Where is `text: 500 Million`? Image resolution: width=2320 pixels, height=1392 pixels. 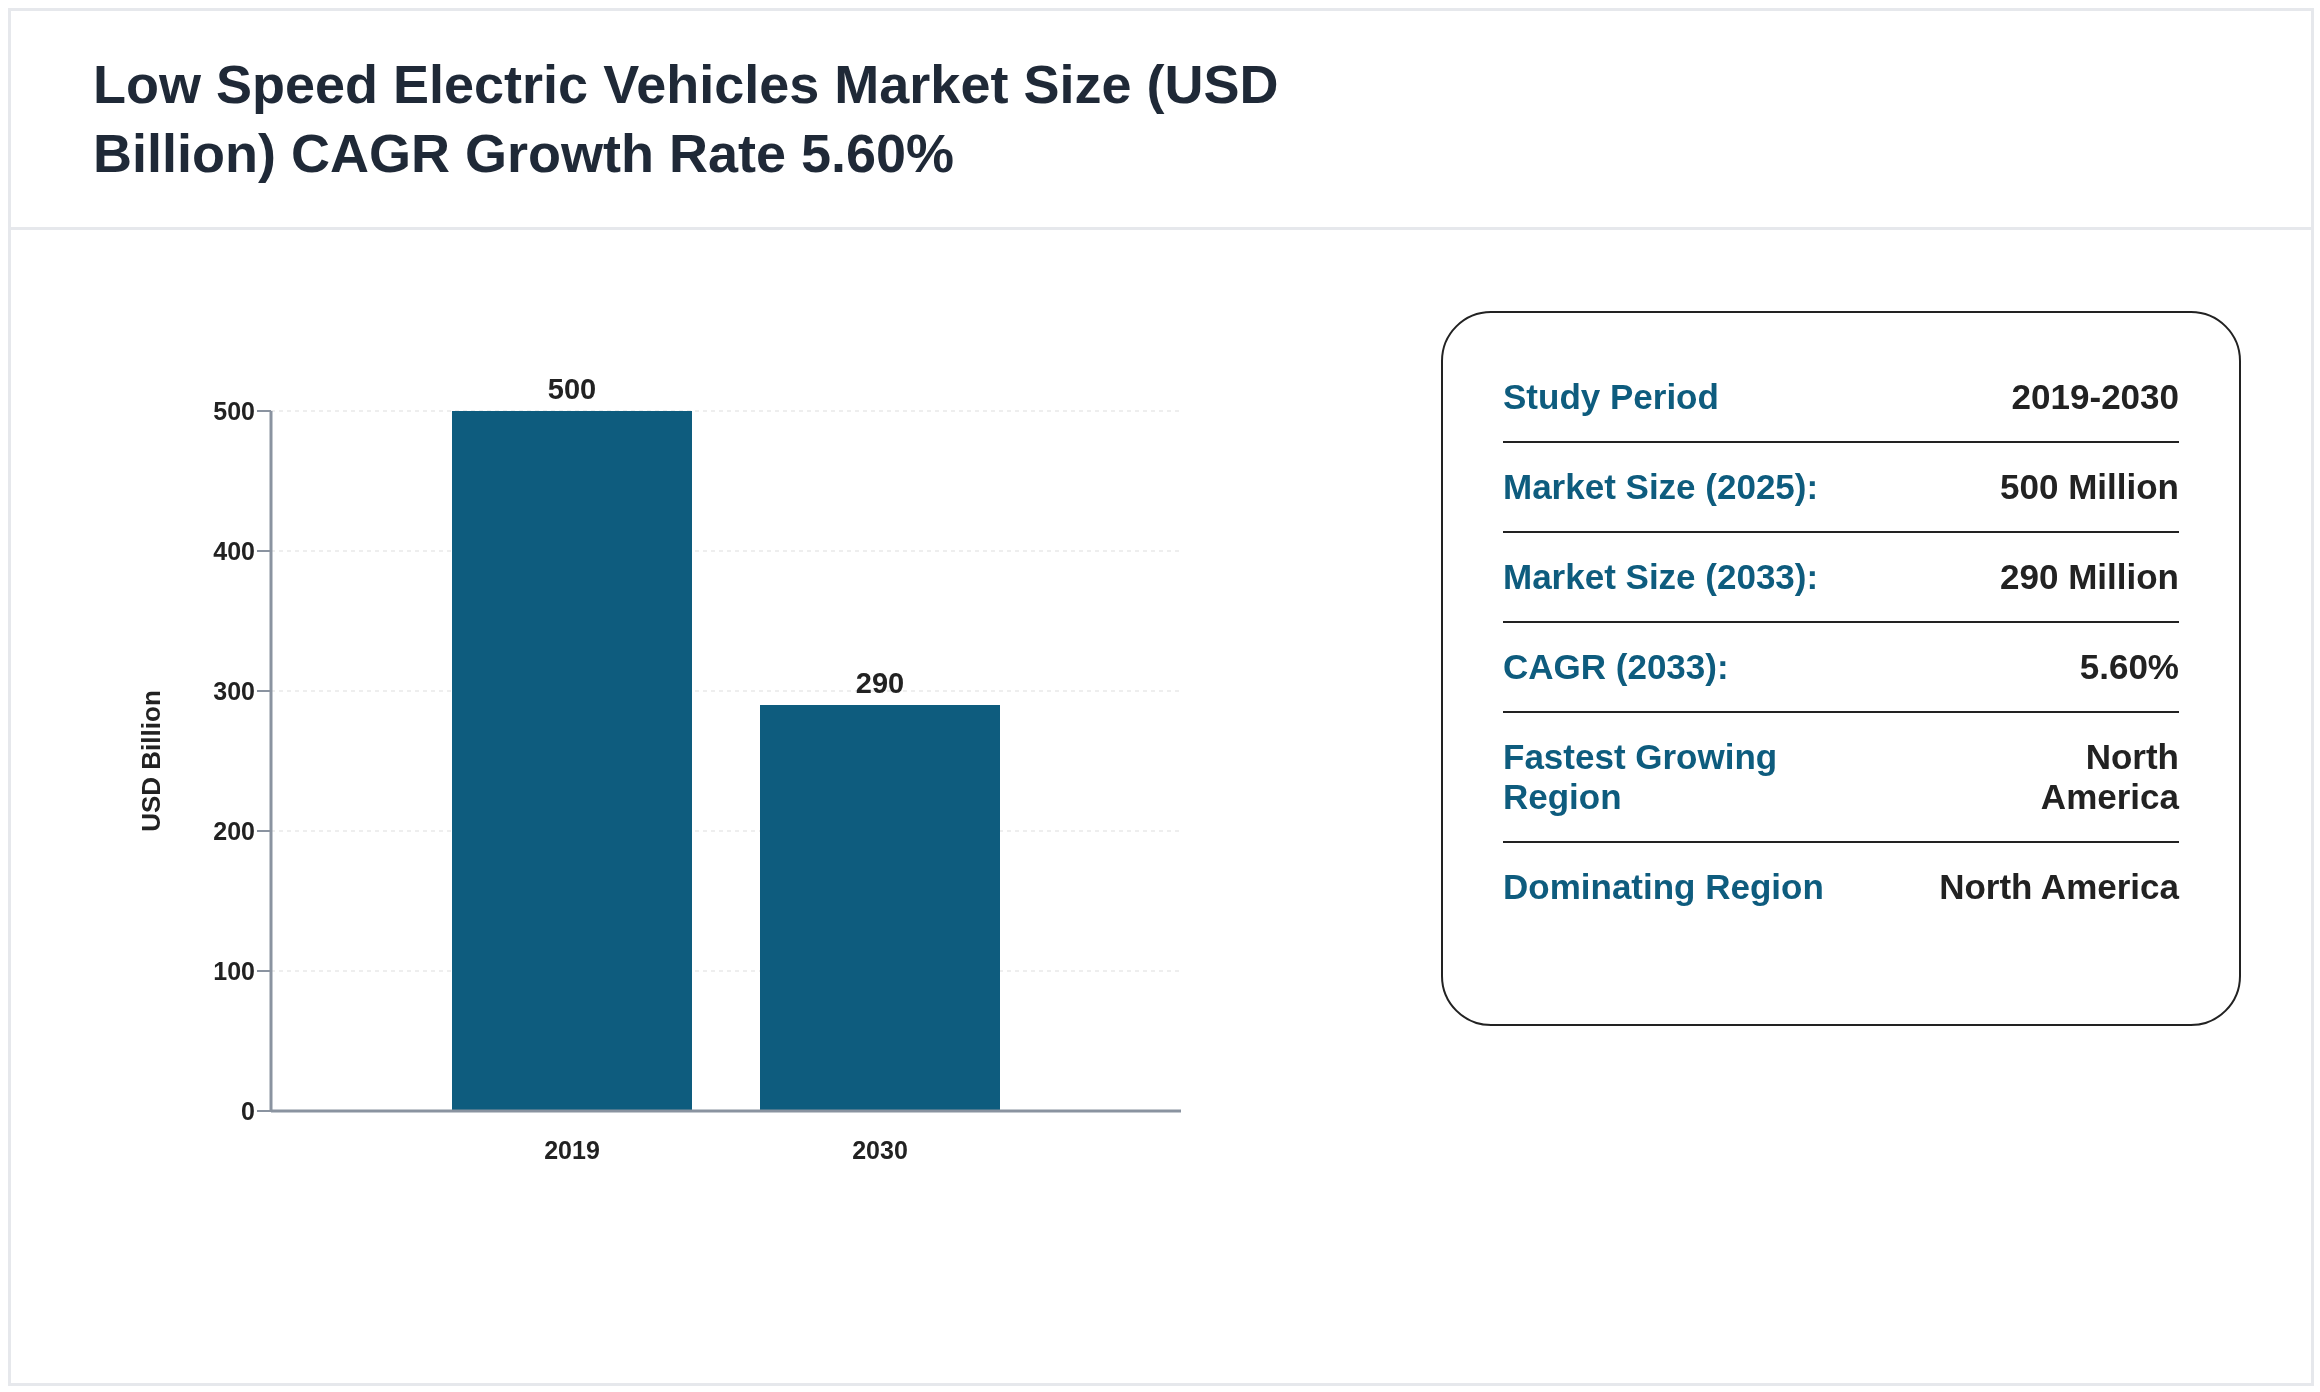
text: 500 Million is located at coordinates (2089, 487).